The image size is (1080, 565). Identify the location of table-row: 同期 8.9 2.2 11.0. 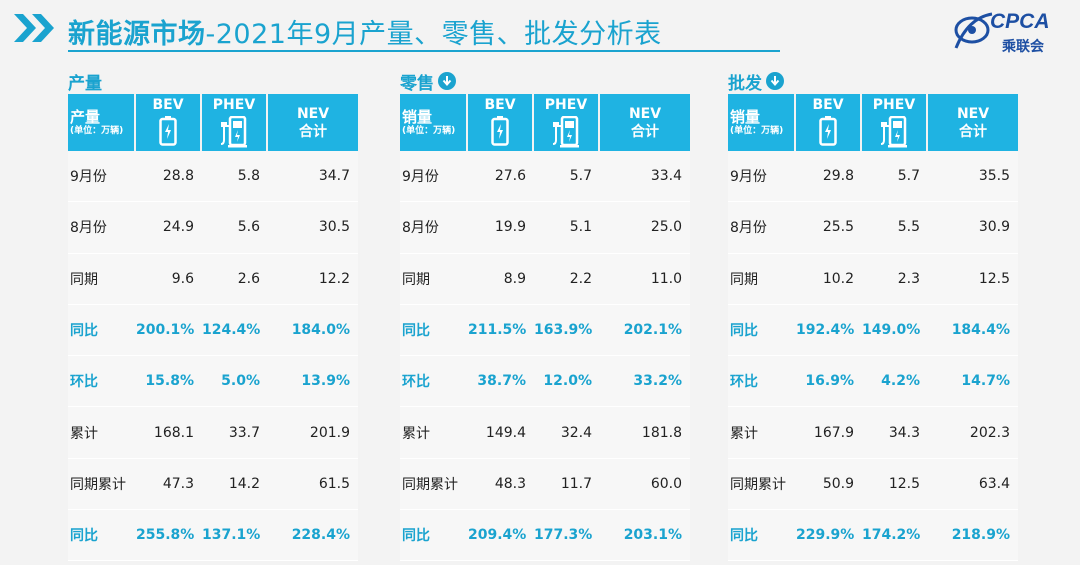
(545, 279).